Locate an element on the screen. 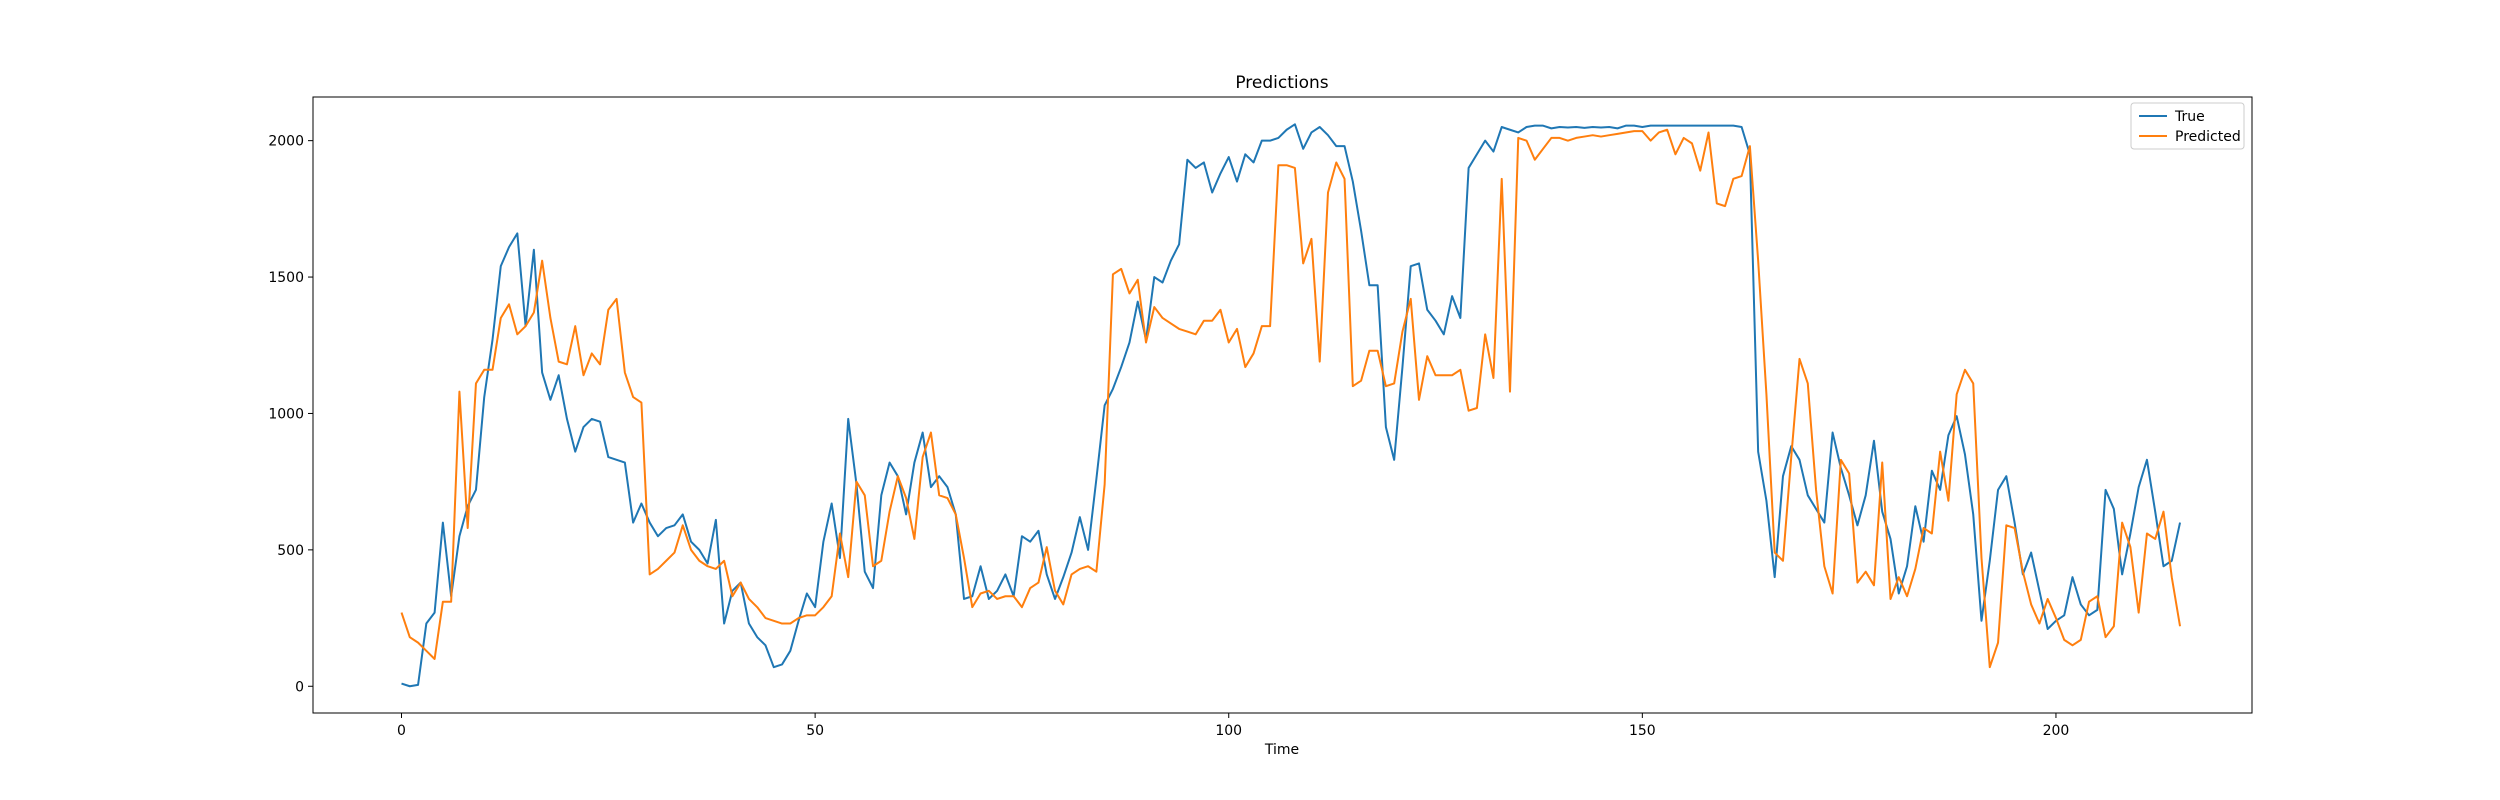 Image resolution: width=2500 pixels, height=800 pixels. legend: True Predicted is located at coordinates (2187, 126).